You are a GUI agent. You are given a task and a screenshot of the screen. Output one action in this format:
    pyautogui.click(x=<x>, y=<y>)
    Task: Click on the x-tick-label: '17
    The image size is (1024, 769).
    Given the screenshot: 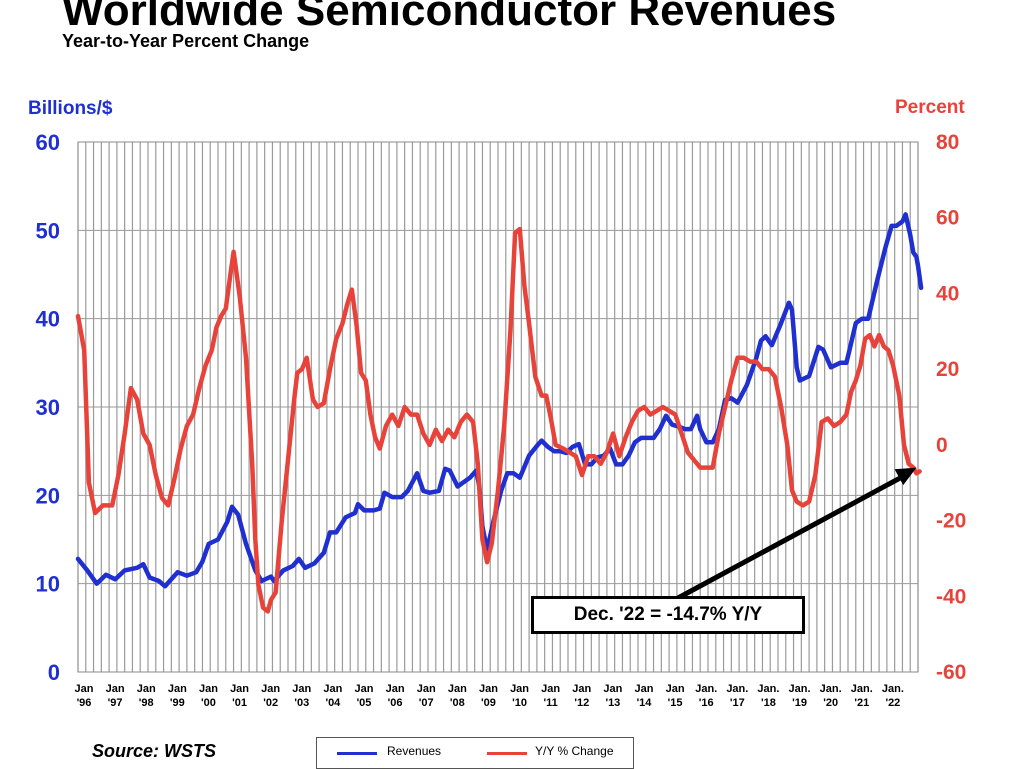 What is the action you would take?
    pyautogui.click(x=737, y=703)
    